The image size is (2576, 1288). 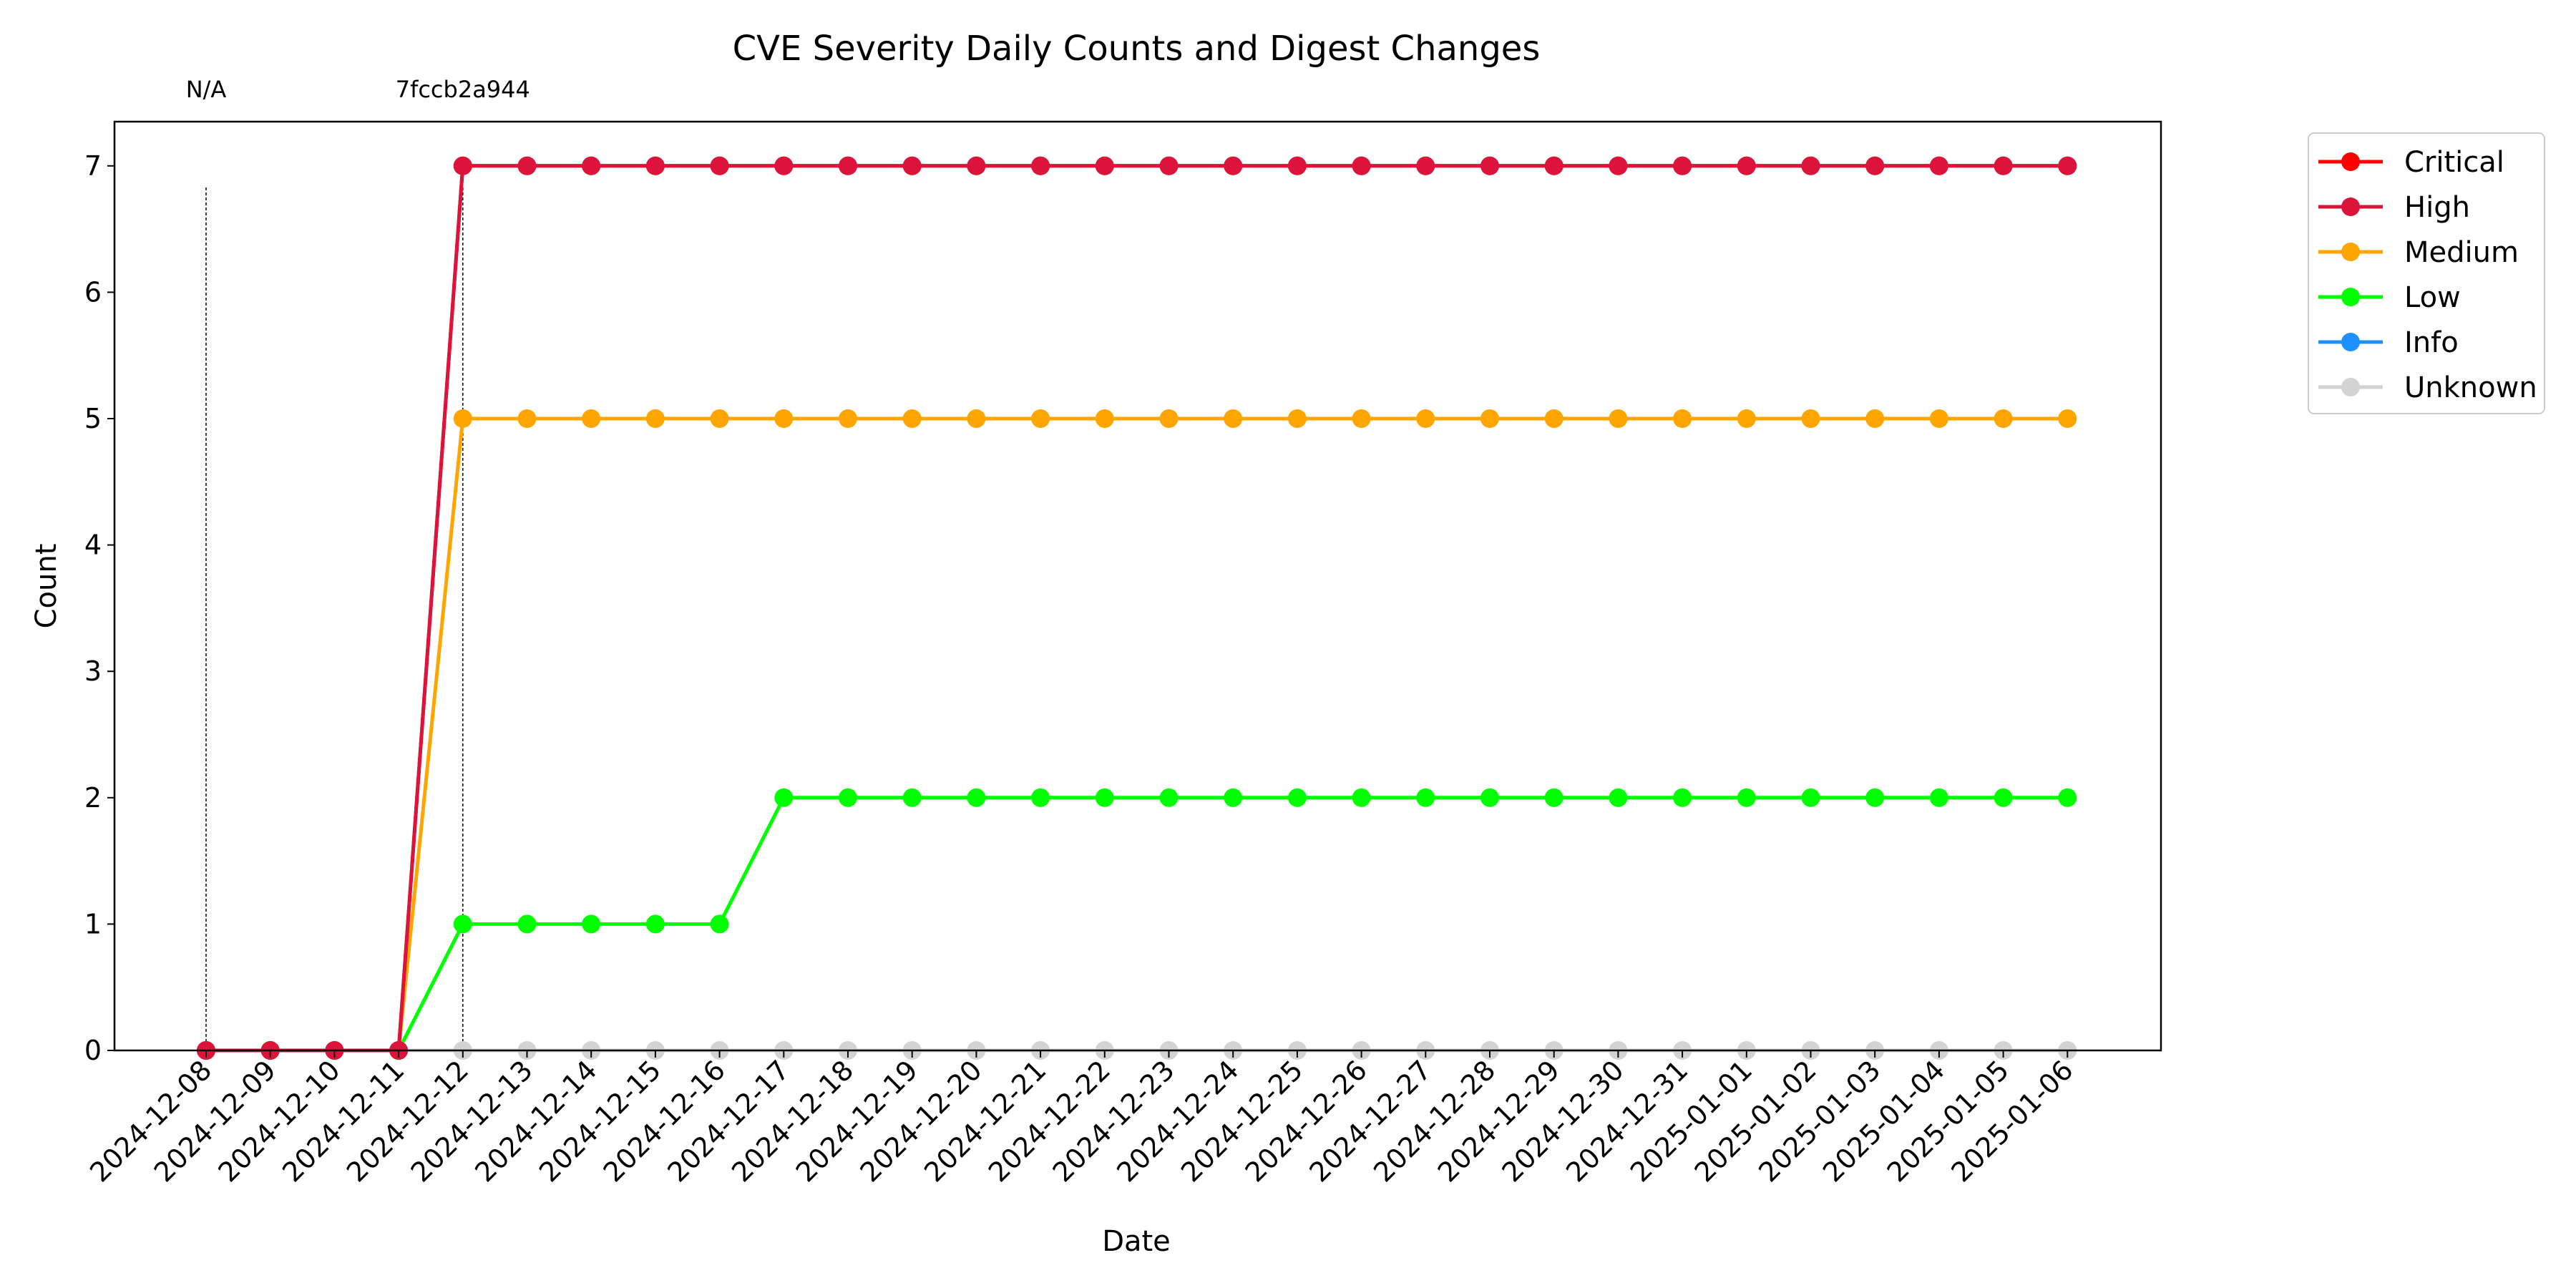 I want to click on x-axis-label: Date, so click(x=1136, y=1241).